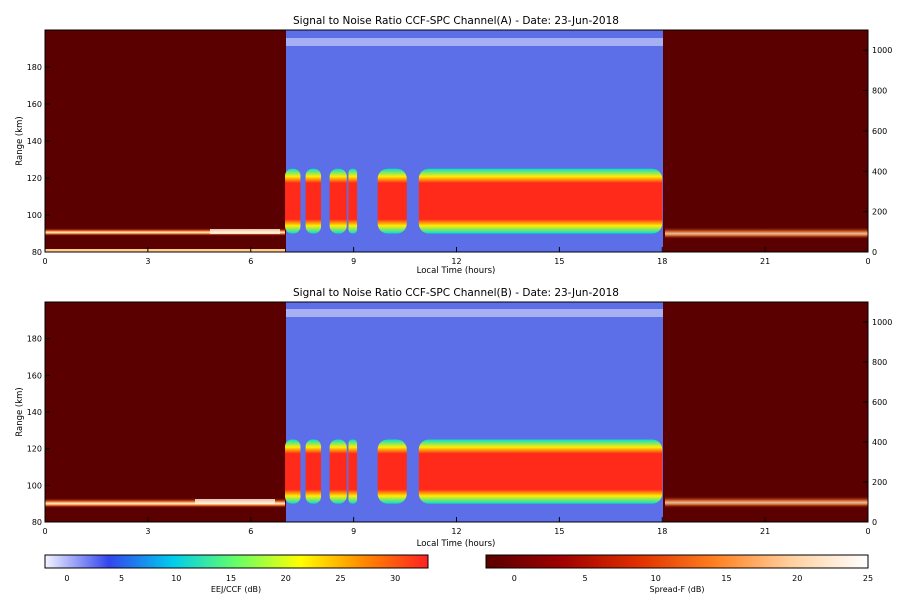 This screenshot has height=600, width=900. I want to click on colorbar-spread-f: 0 5 10 15 20 25 Spread-F (dB), so click(679, 574).